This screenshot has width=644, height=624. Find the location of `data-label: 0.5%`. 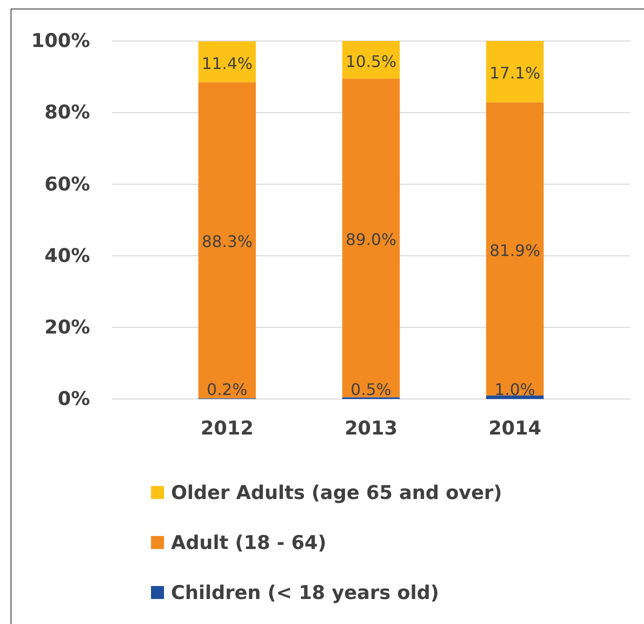

data-label: 0.5% is located at coordinates (371, 389).